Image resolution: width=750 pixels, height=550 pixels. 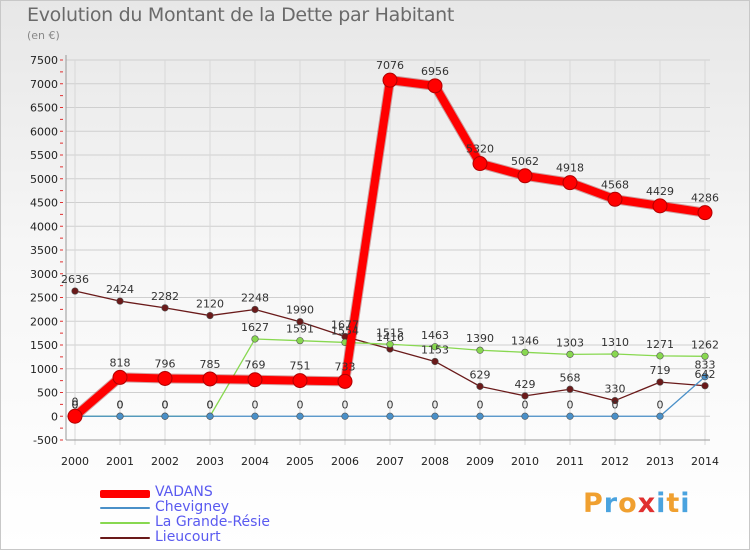 What do you see at coordinates (435, 335) in the screenshot?
I see `data-label: 1463` at bounding box center [435, 335].